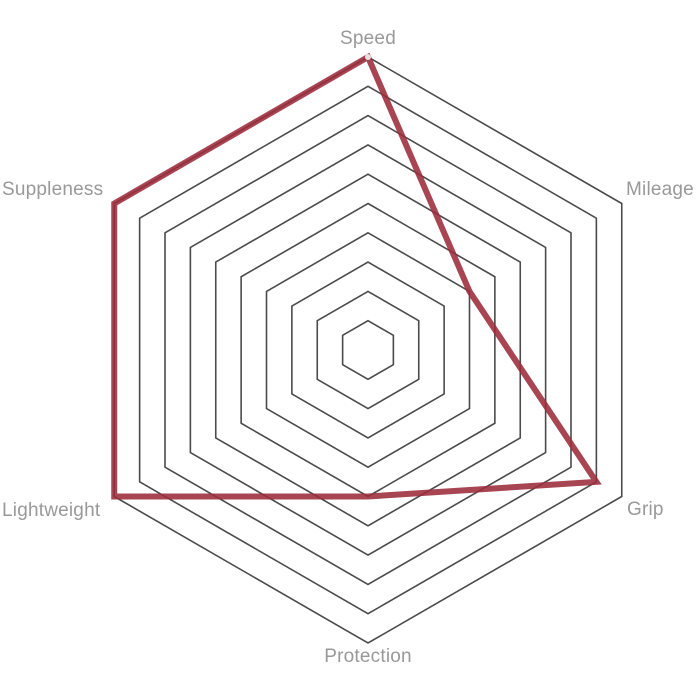 The width and height of the screenshot is (700, 700). I want to click on axis-label-mileage: Mileage, so click(660, 189).